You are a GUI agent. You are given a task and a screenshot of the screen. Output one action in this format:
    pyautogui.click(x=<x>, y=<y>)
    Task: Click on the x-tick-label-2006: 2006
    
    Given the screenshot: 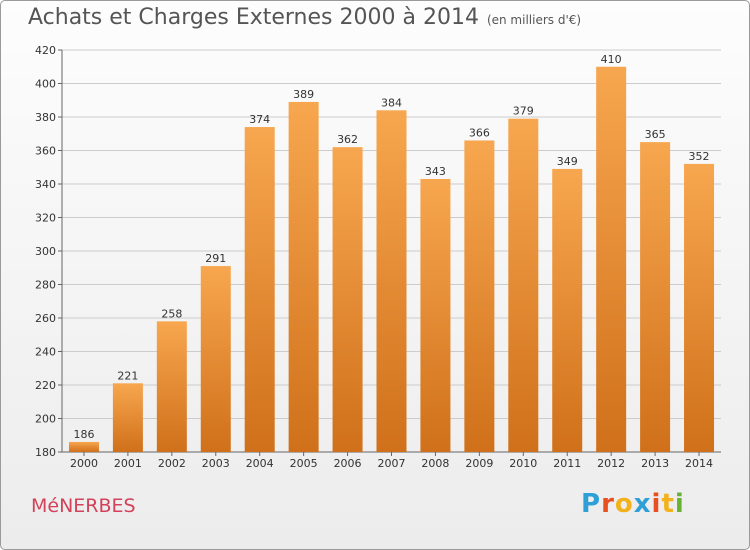 What is the action you would take?
    pyautogui.click(x=348, y=463)
    